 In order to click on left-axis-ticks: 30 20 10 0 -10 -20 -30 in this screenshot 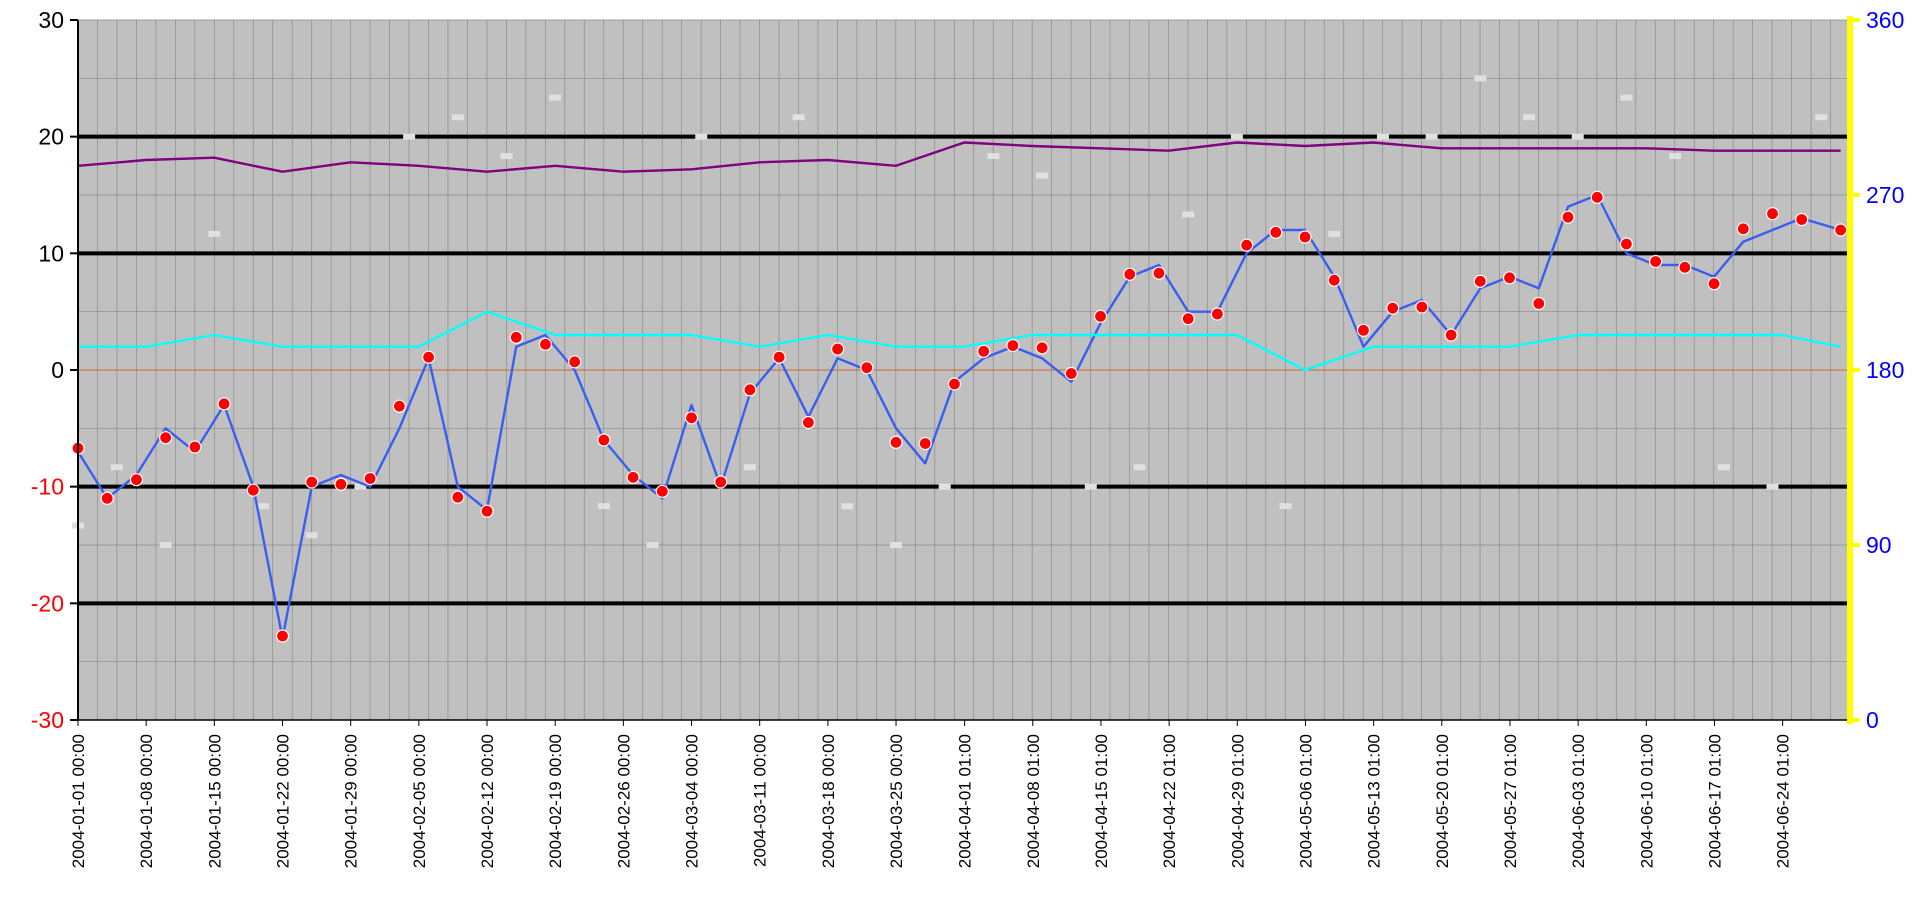, I will do `click(54, 370)`.